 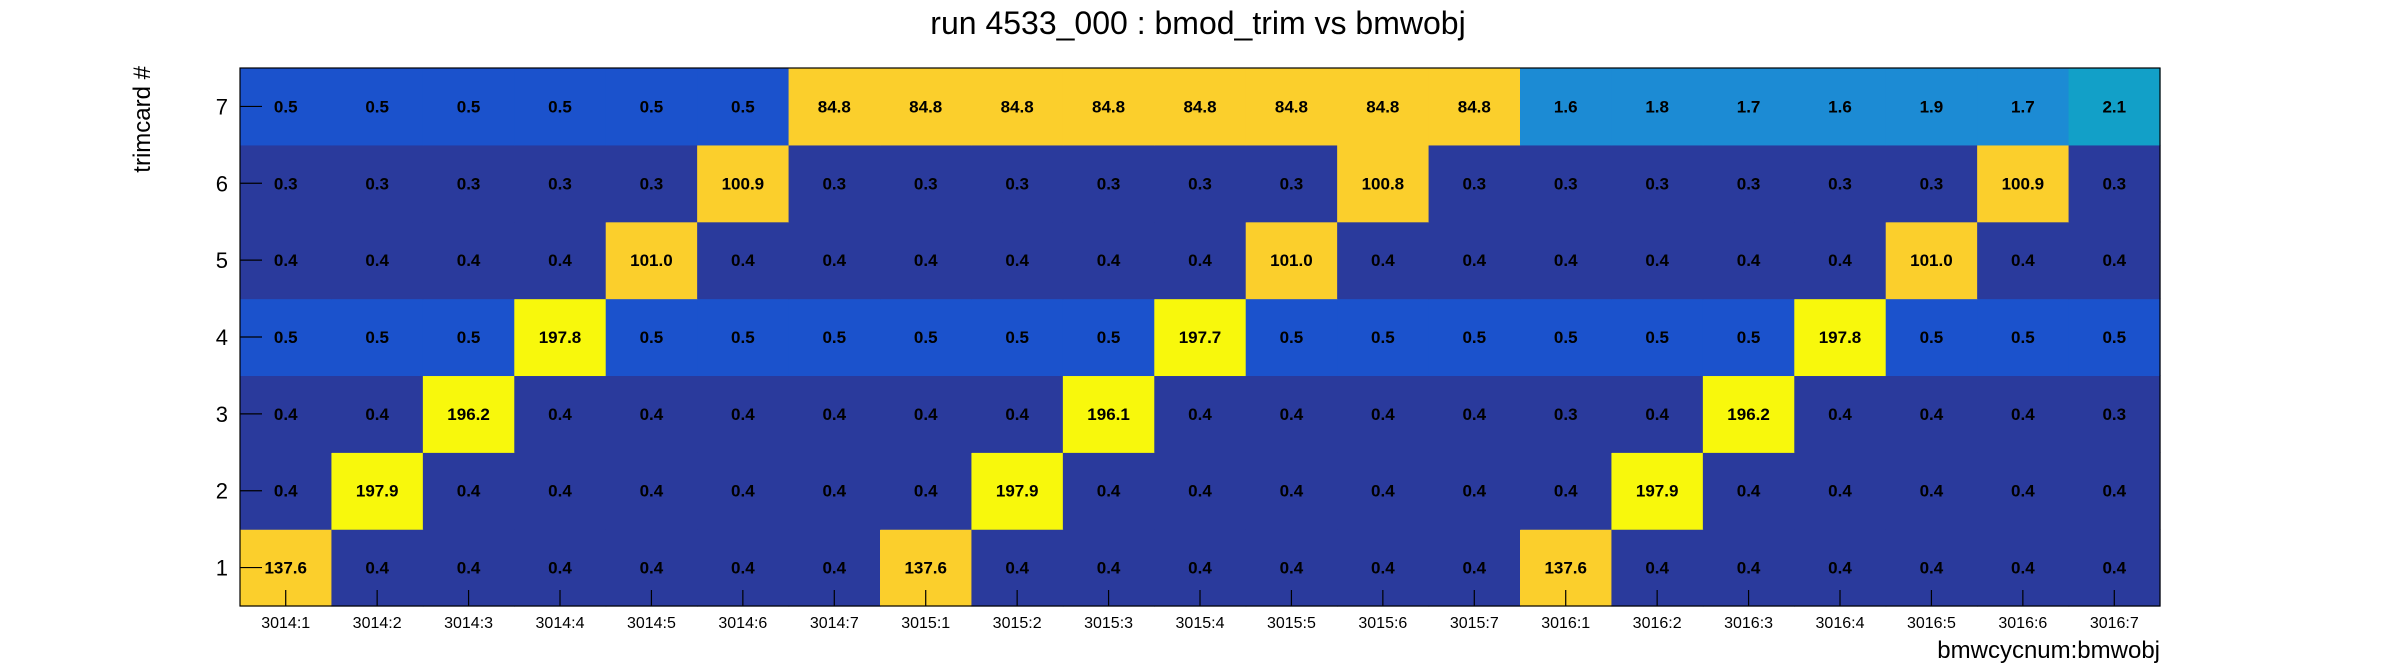 What do you see at coordinates (2048, 650) in the screenshot?
I see `x-axis-title: bmwcycnum:bmwobj` at bounding box center [2048, 650].